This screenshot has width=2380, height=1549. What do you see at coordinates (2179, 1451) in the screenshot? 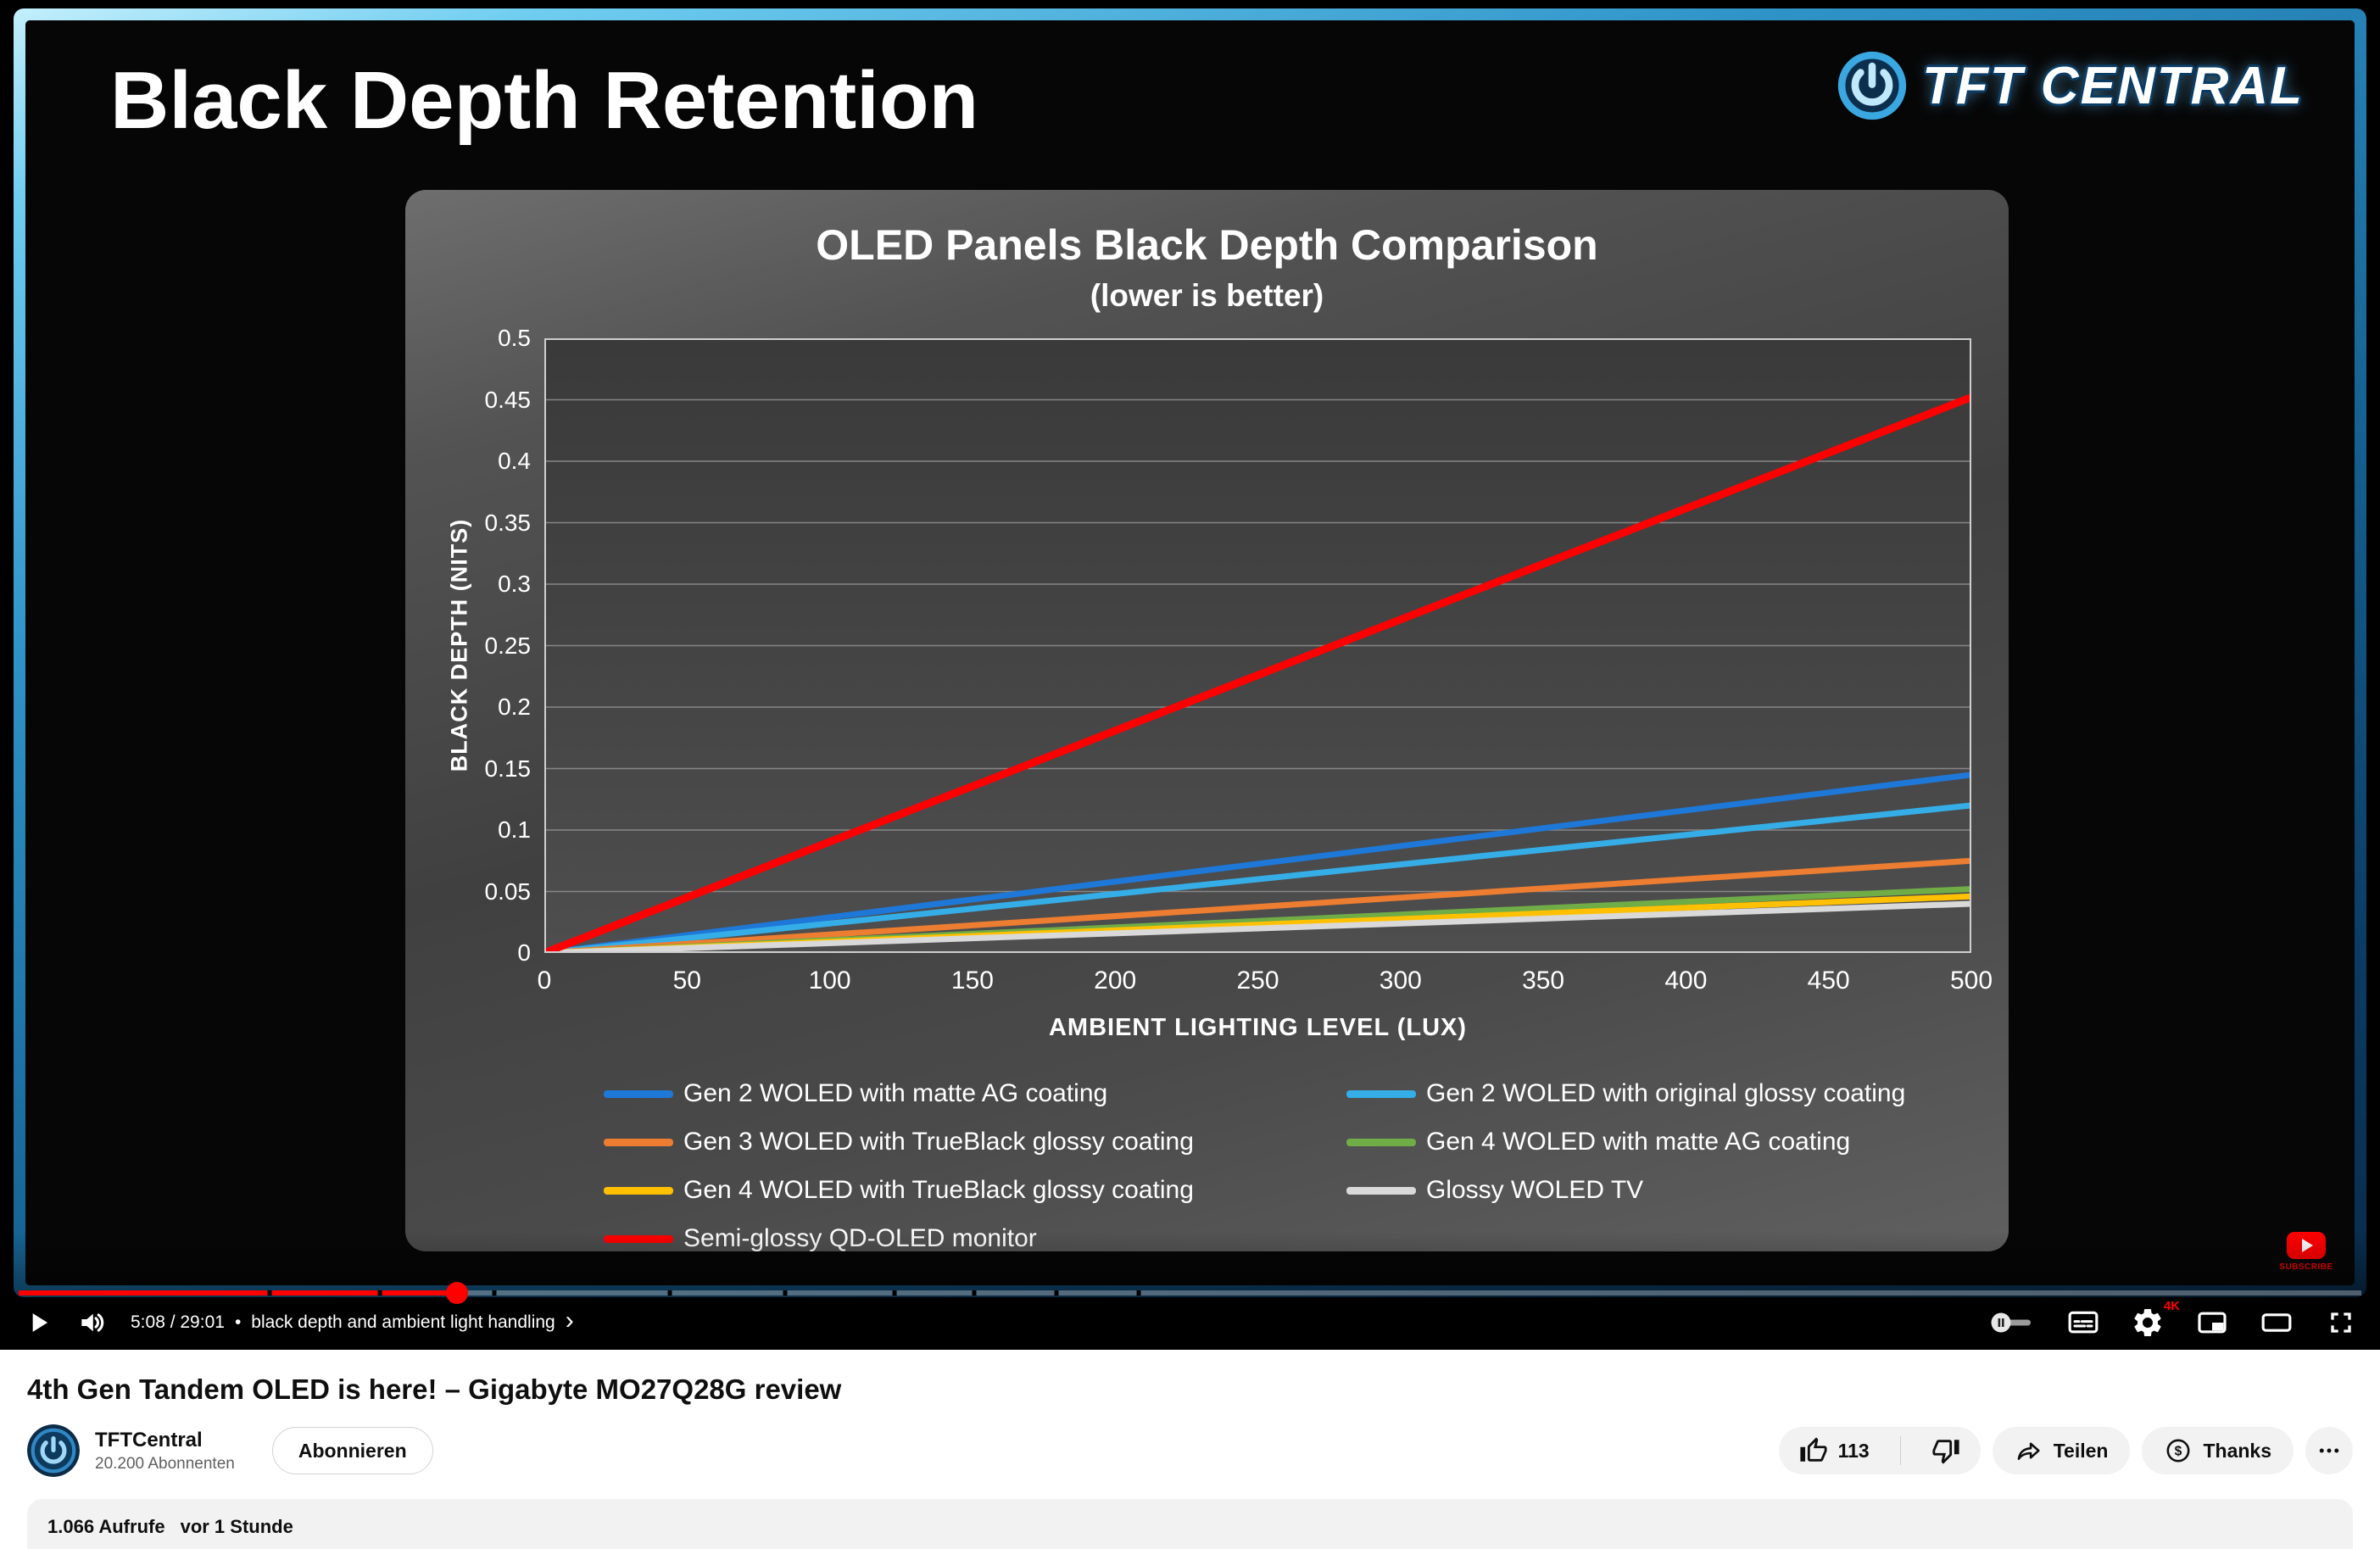
I see `thanks-icon: $` at bounding box center [2179, 1451].